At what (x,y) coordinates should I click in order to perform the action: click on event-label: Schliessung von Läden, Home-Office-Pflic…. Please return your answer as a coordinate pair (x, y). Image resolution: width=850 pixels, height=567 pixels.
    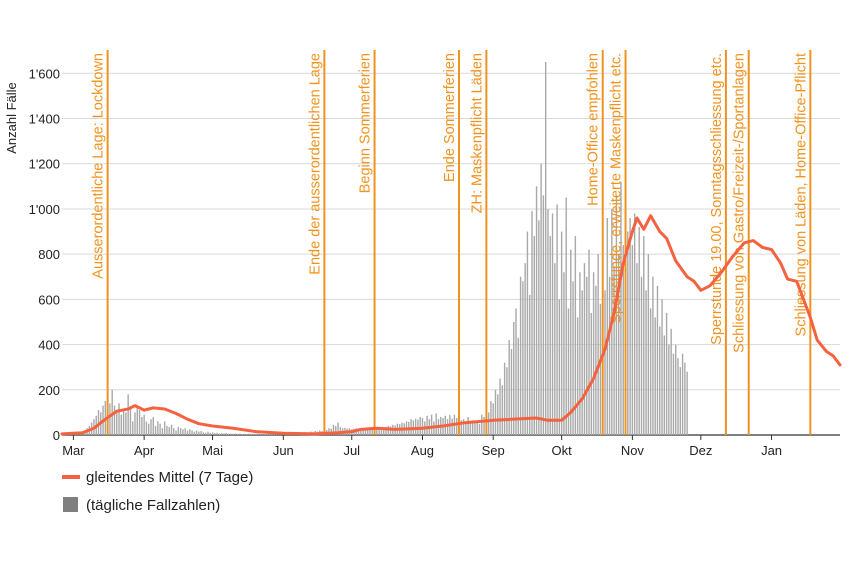
    Looking at the image, I should click on (801, 194).